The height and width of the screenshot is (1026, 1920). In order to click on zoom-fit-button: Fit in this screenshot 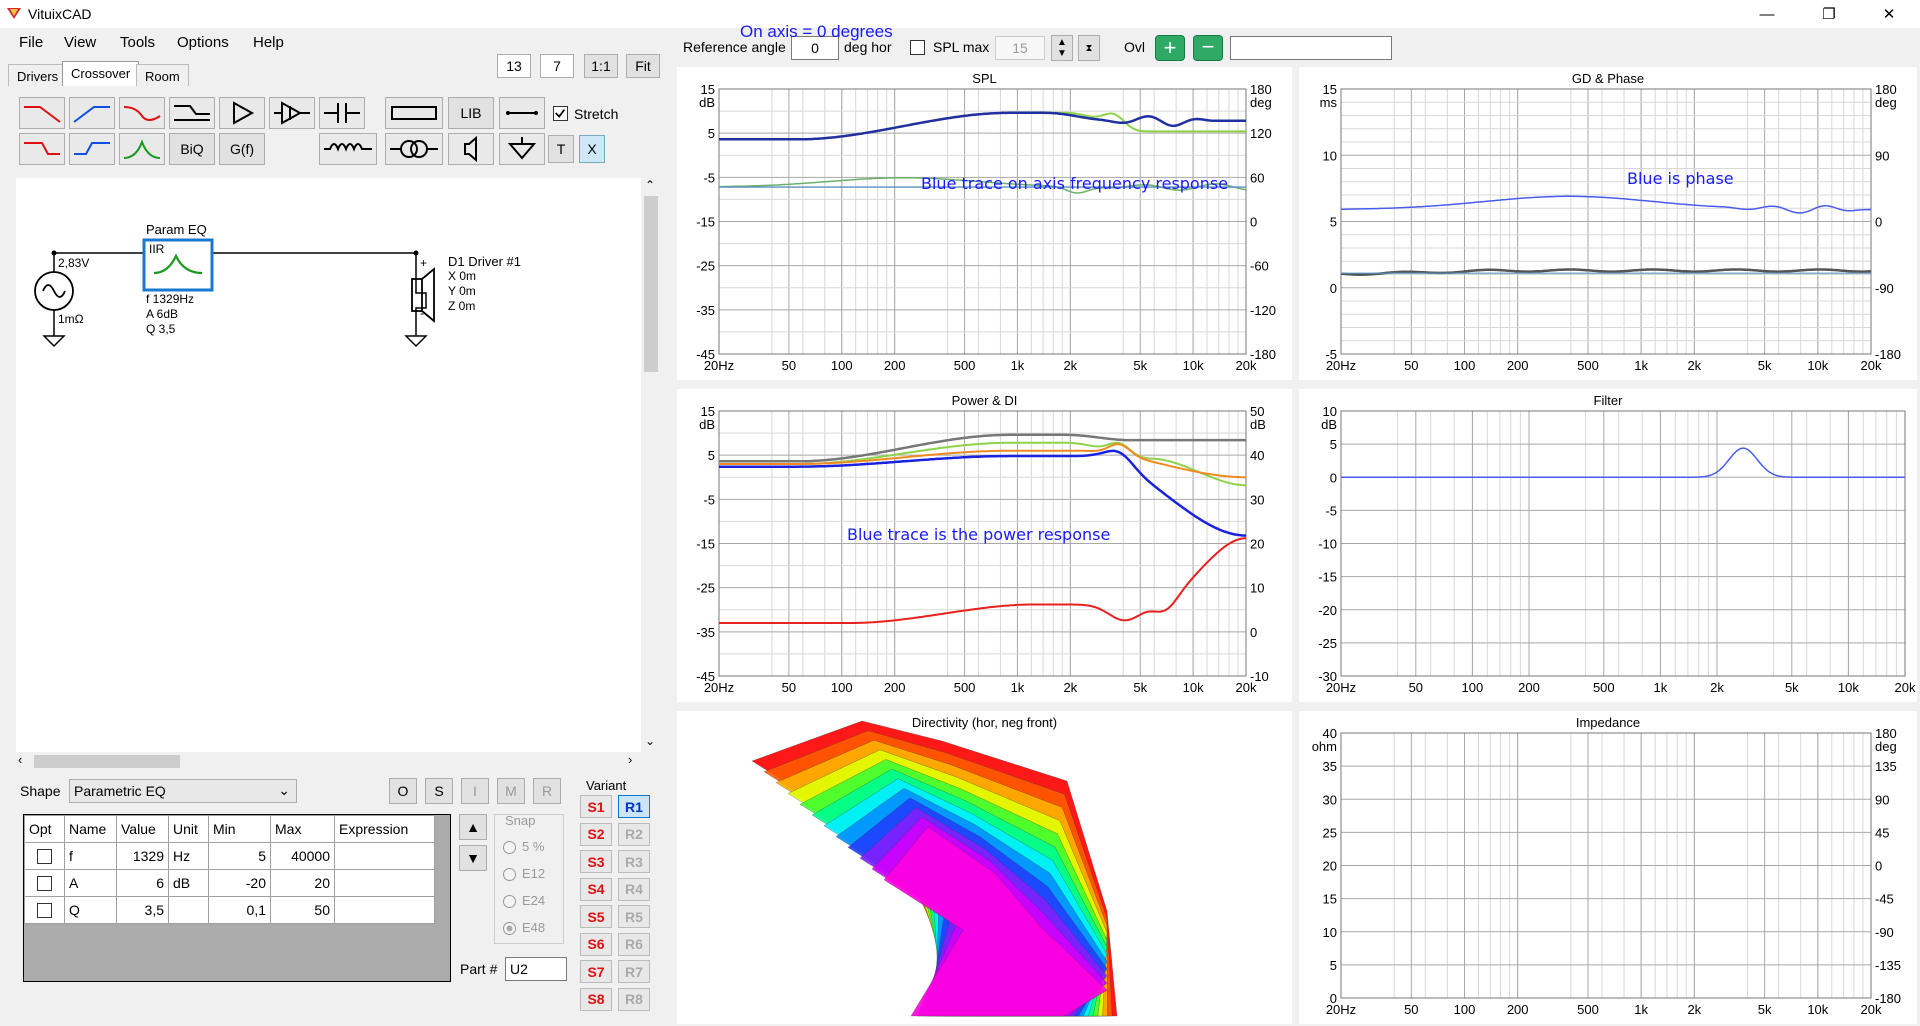, I will do `click(643, 66)`.